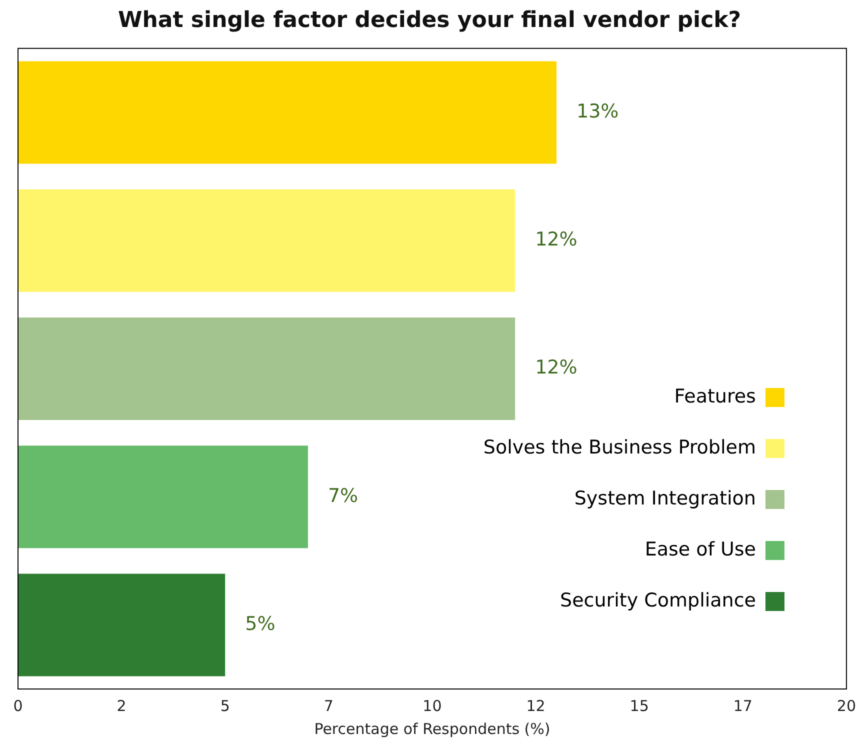 This screenshot has width=859, height=747. What do you see at coordinates (329, 705) in the screenshot?
I see `x-tick-label: 7` at bounding box center [329, 705].